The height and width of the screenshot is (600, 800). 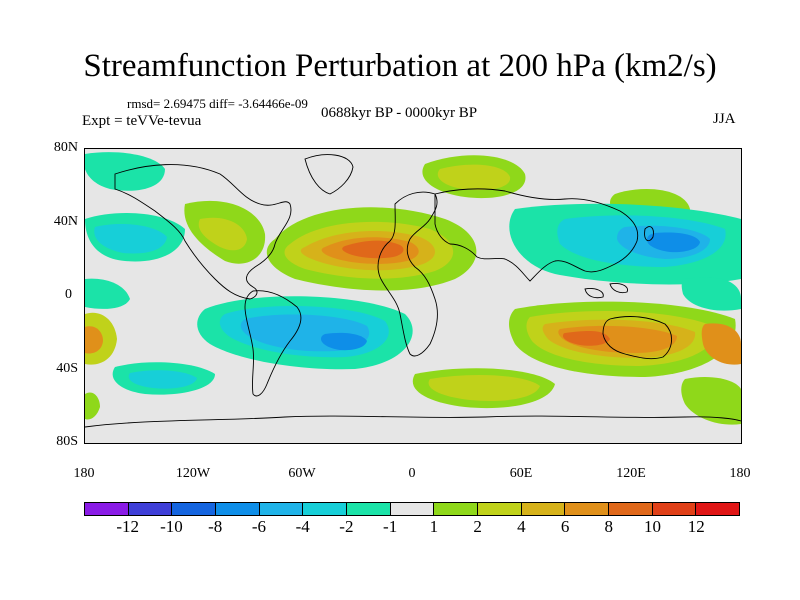 What do you see at coordinates (565, 526) in the screenshot?
I see `colorbar-label: 6` at bounding box center [565, 526].